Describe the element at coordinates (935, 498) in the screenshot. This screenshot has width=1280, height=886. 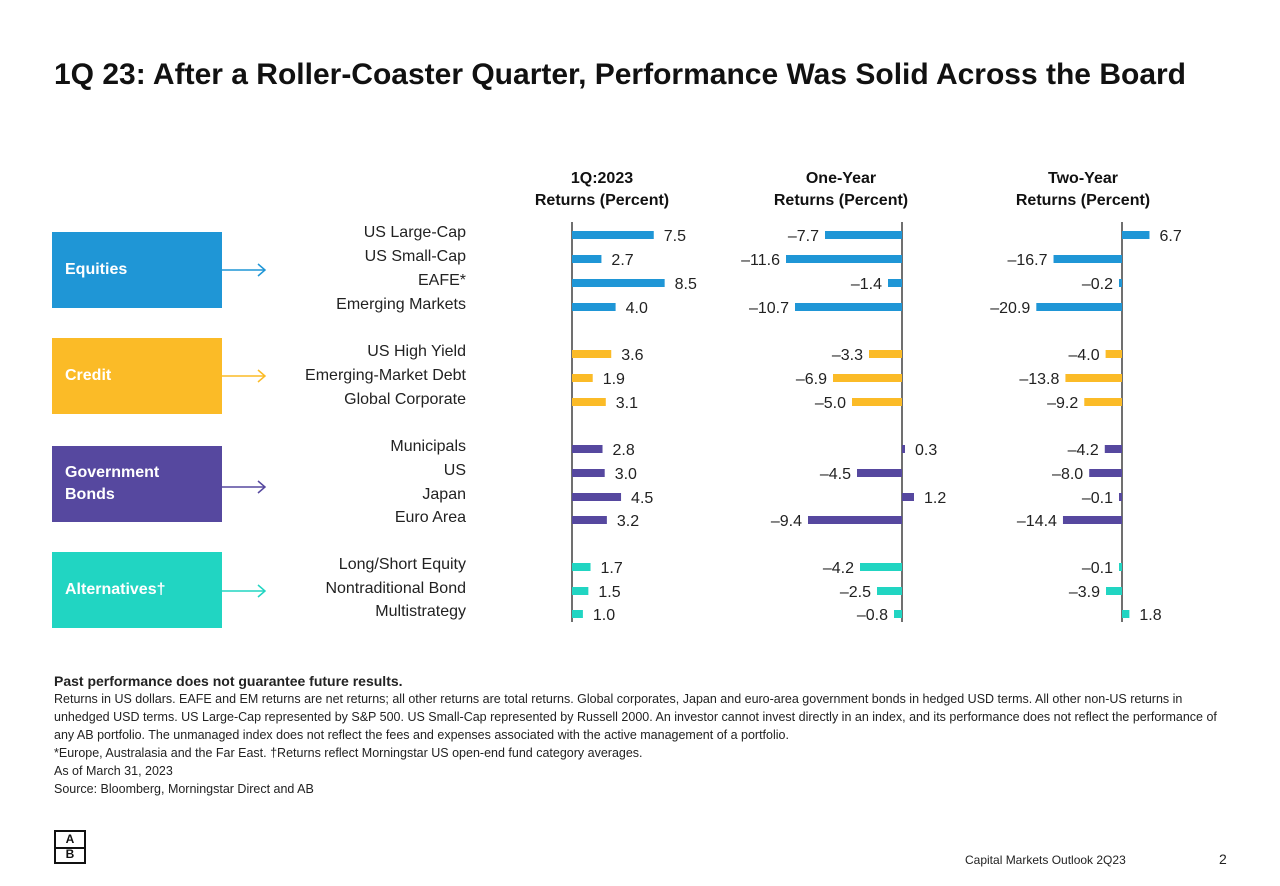
I see `data-label: 1.2` at that location.